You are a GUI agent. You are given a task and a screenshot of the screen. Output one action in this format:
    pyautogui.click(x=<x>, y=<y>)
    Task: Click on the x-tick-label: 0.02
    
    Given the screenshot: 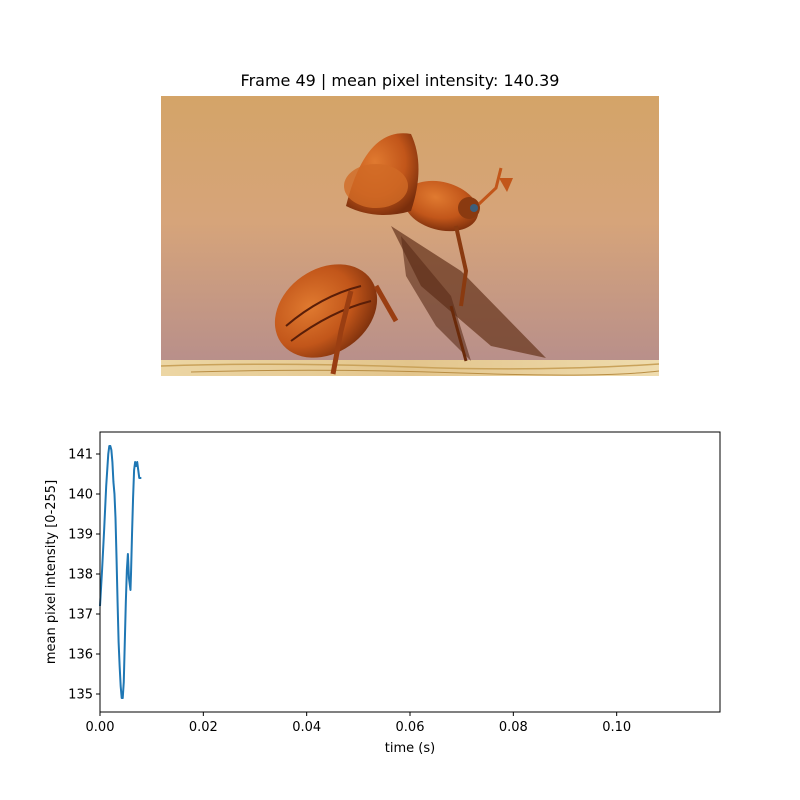 What is the action you would take?
    pyautogui.click(x=203, y=727)
    